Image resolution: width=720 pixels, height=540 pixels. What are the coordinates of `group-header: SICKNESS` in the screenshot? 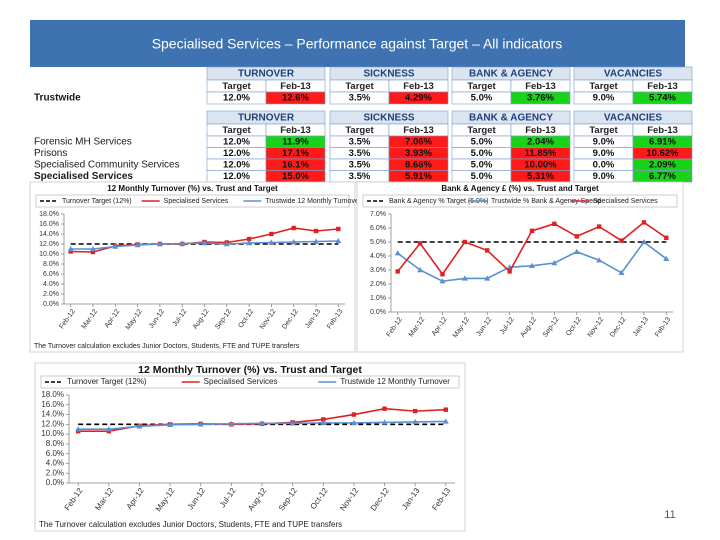 It's located at (388, 118).